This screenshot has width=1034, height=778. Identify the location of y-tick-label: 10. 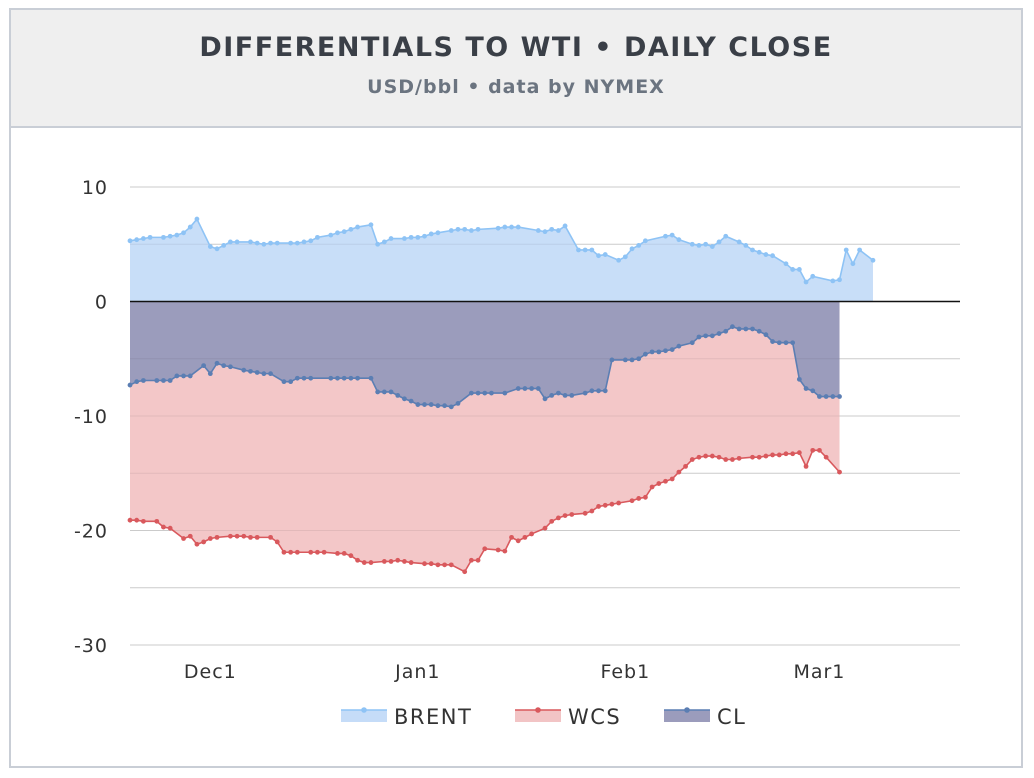
(95, 188).